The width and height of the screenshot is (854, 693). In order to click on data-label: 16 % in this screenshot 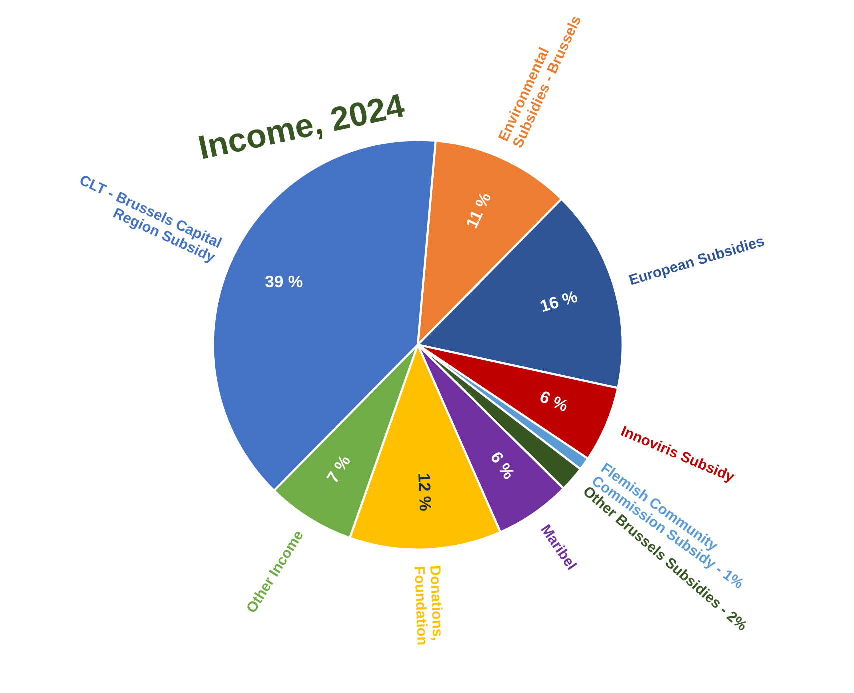, I will do `click(559, 301)`.